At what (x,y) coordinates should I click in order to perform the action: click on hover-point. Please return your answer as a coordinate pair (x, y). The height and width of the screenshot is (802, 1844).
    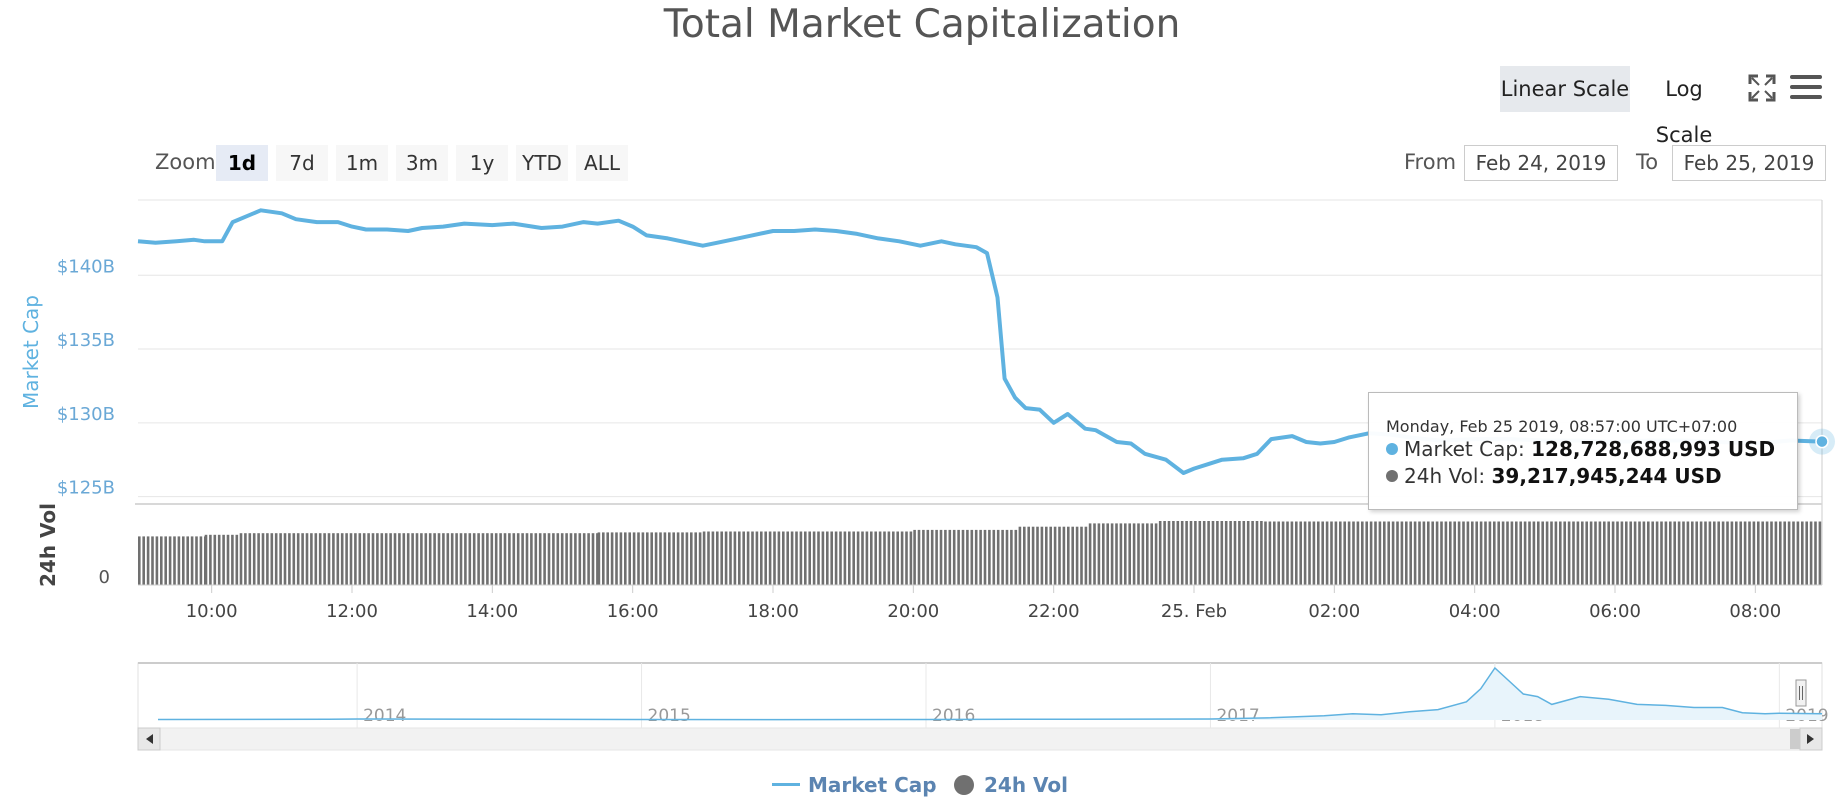
    Looking at the image, I should click on (1822, 441).